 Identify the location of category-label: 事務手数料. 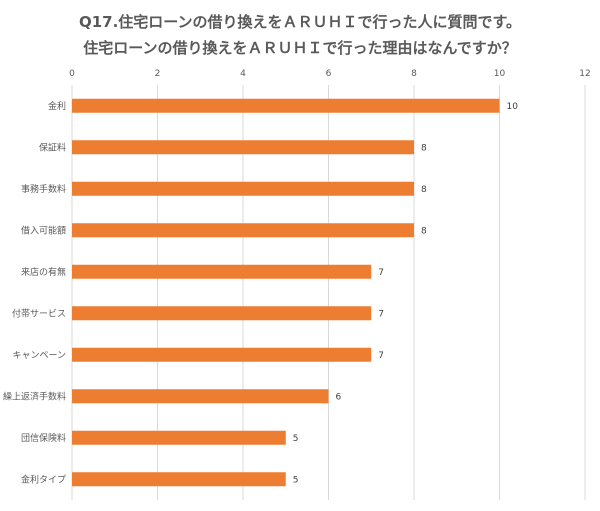
(43, 189).